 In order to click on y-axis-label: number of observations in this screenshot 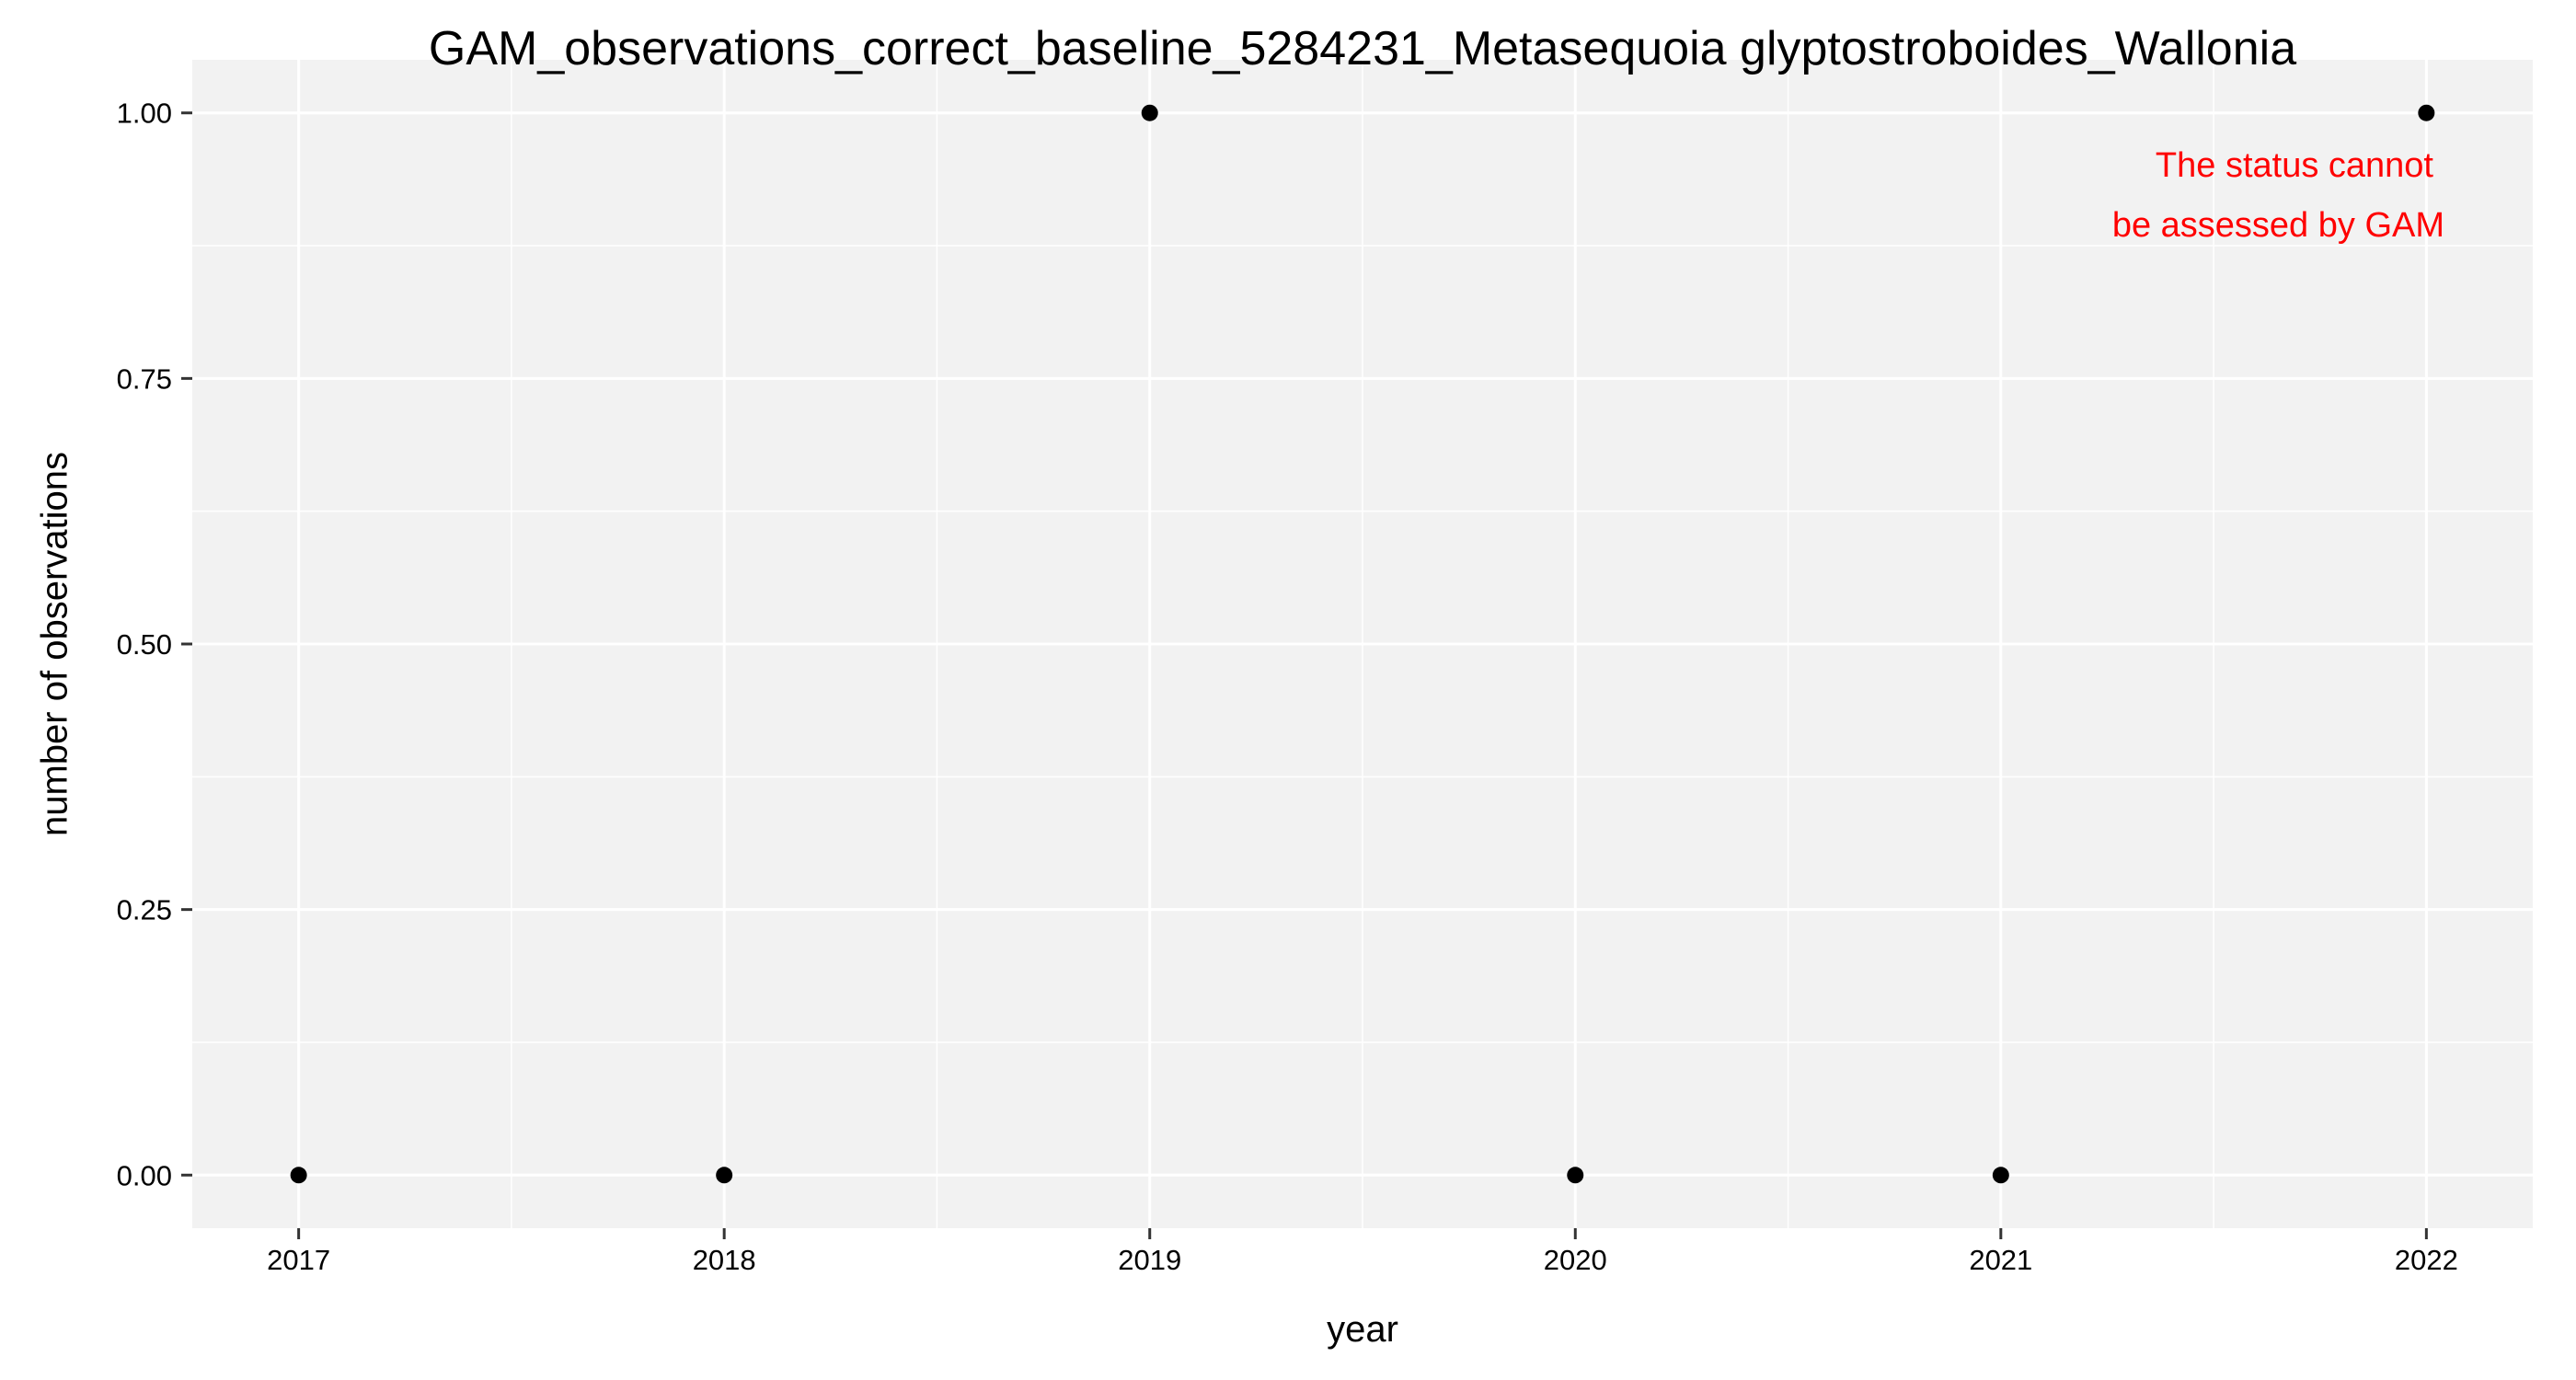, I will do `click(55, 644)`.